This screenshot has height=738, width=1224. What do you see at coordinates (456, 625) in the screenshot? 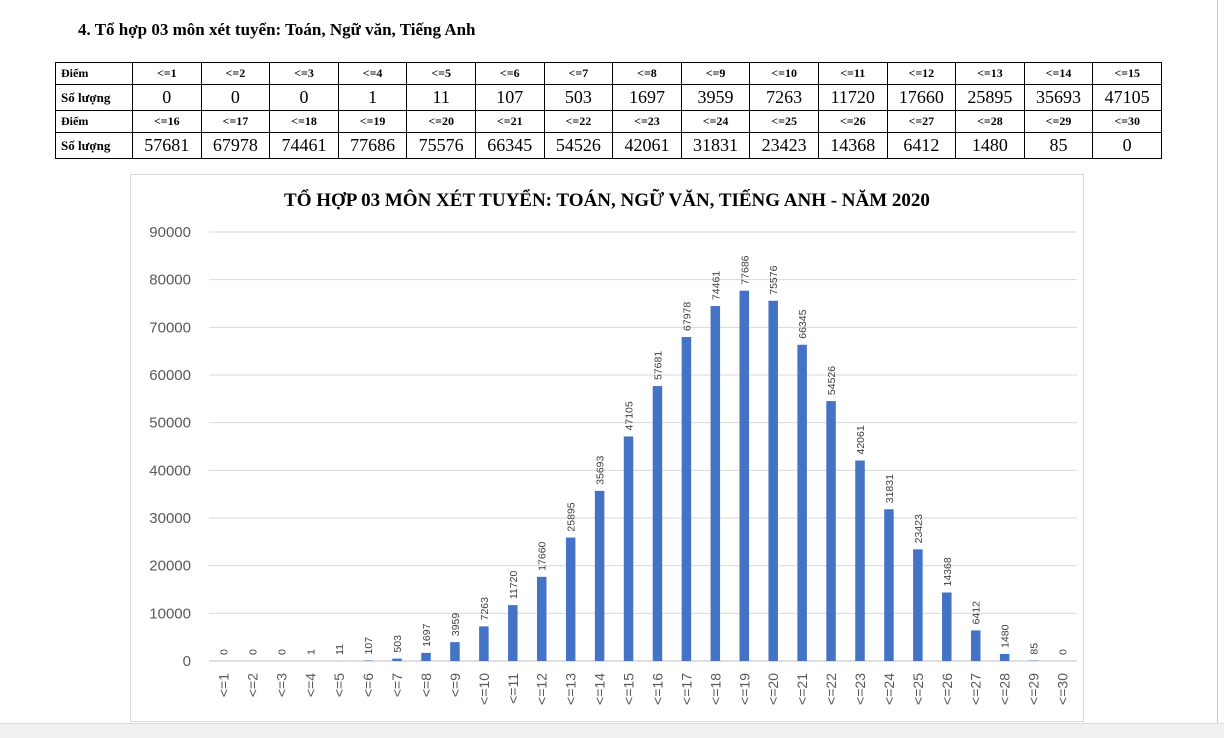
I see `data-label: 3959` at bounding box center [456, 625].